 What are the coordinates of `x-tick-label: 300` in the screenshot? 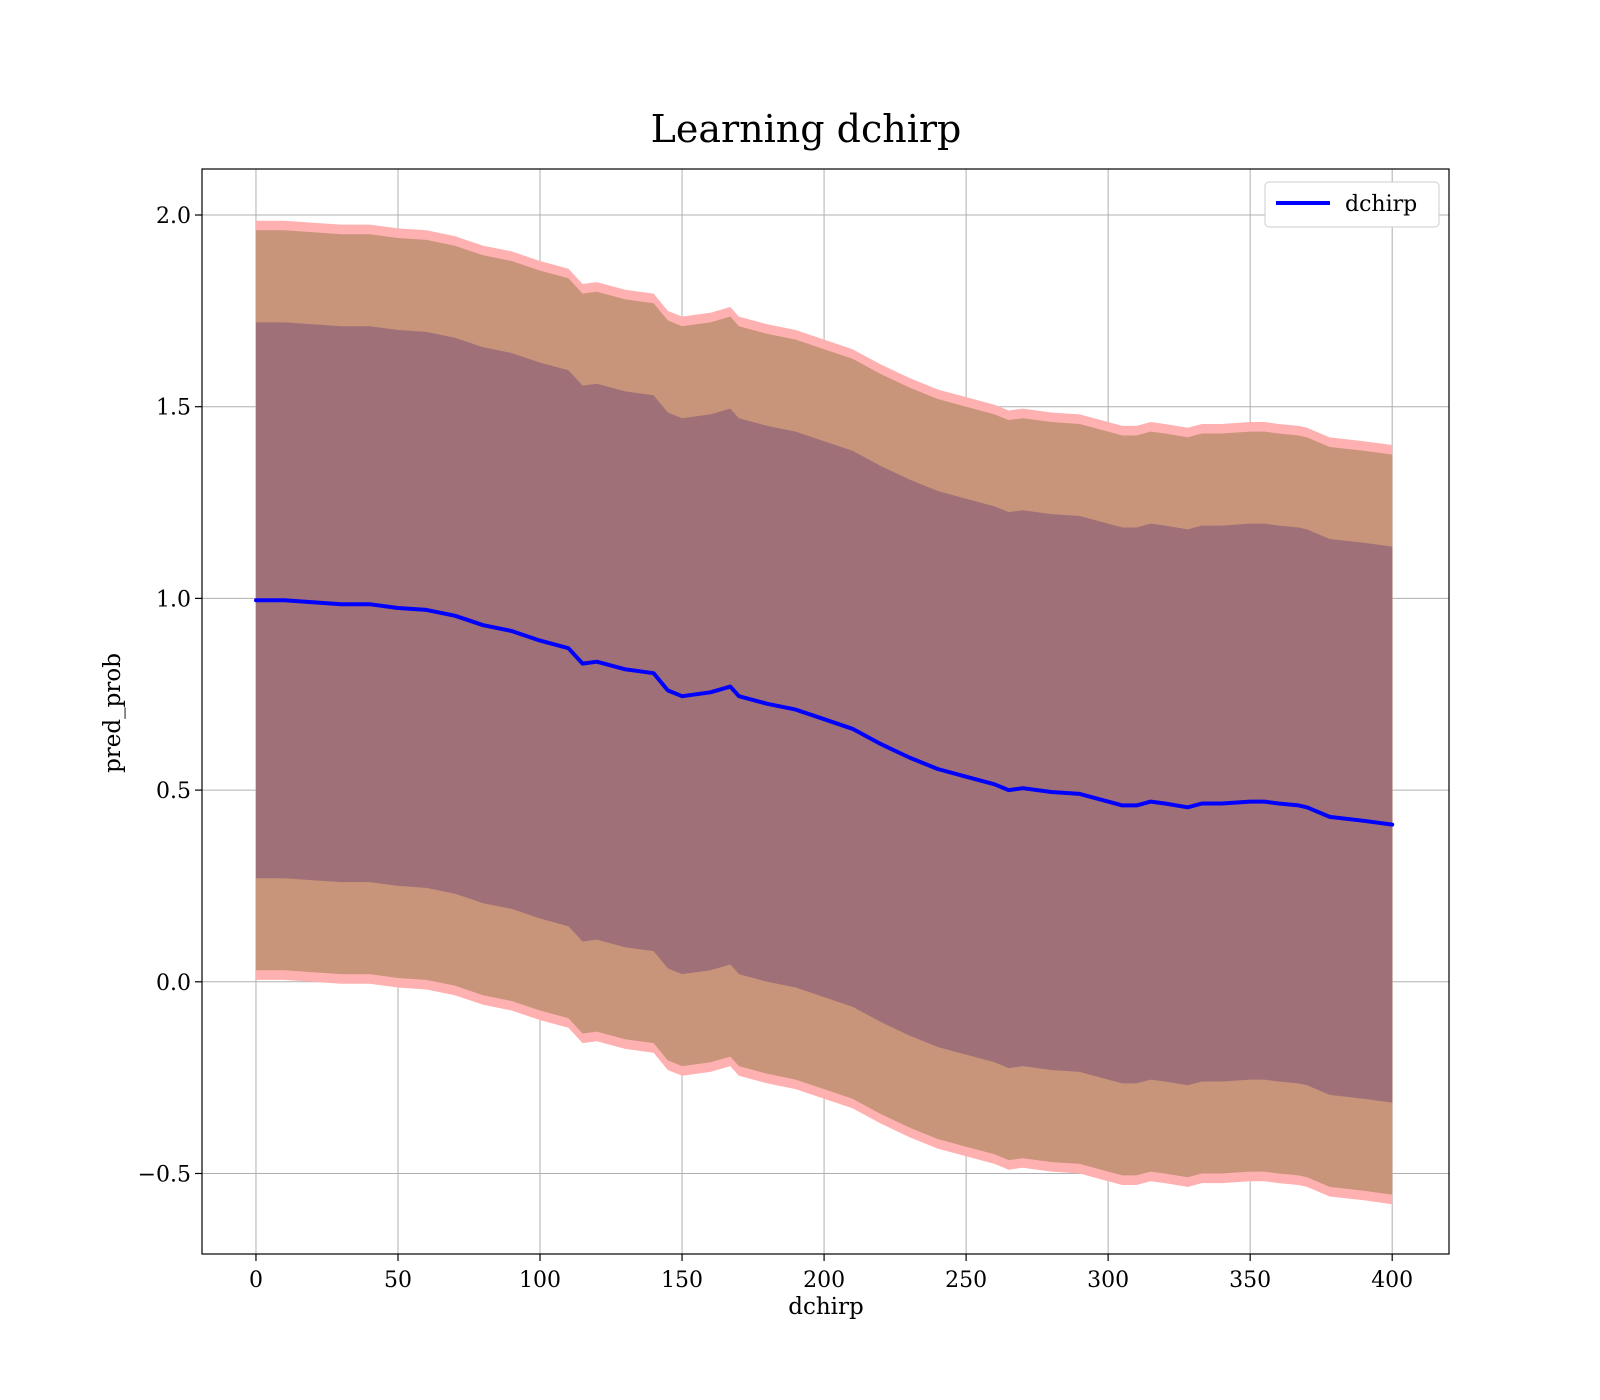 It's located at (1108, 1280).